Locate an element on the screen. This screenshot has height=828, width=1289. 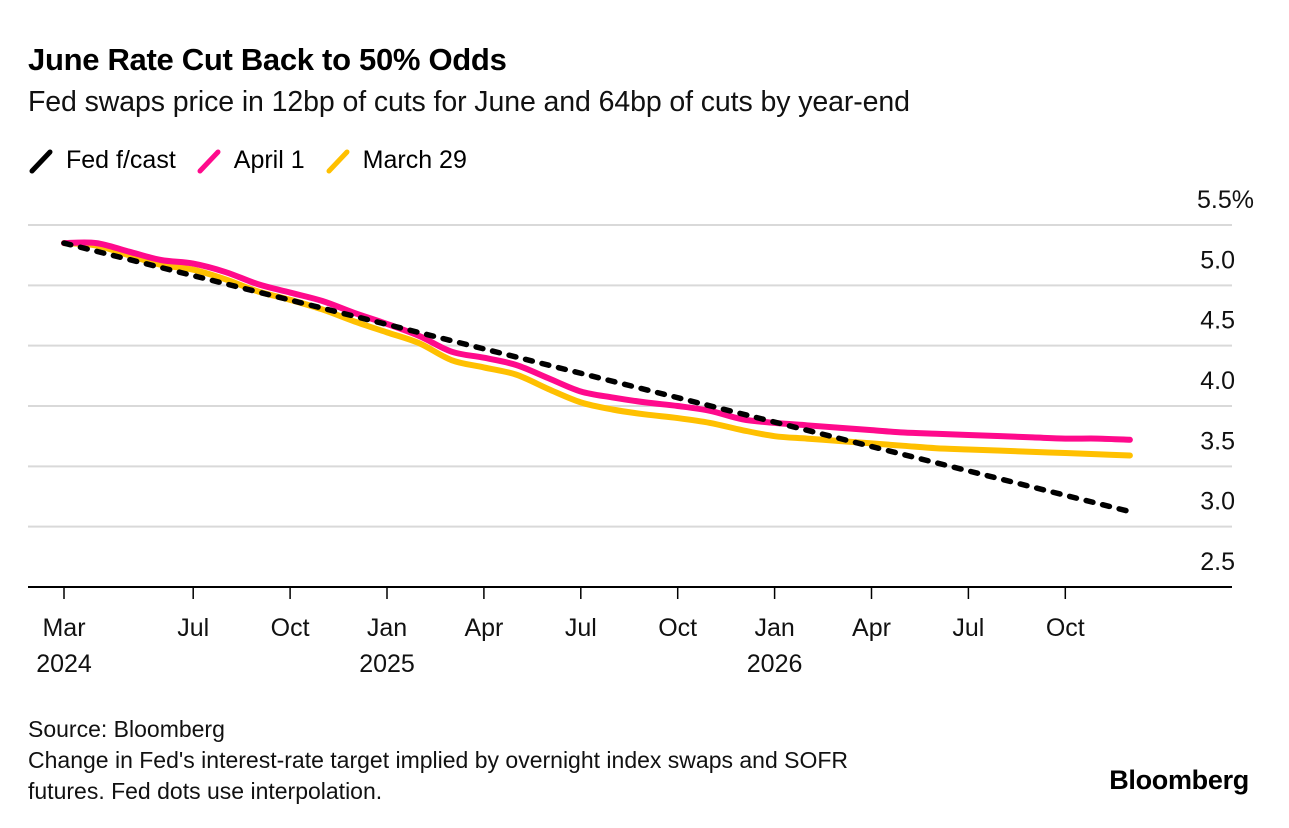
legend: Fed f/cast April 1 March 29 is located at coordinates (257, 160).